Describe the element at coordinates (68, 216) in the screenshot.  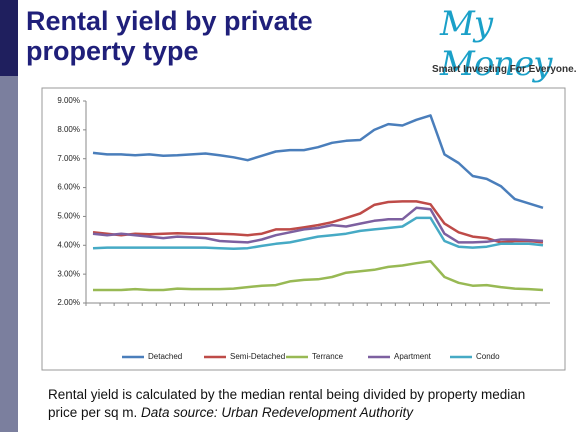
I see `y-tick-label: 5.00%` at that location.